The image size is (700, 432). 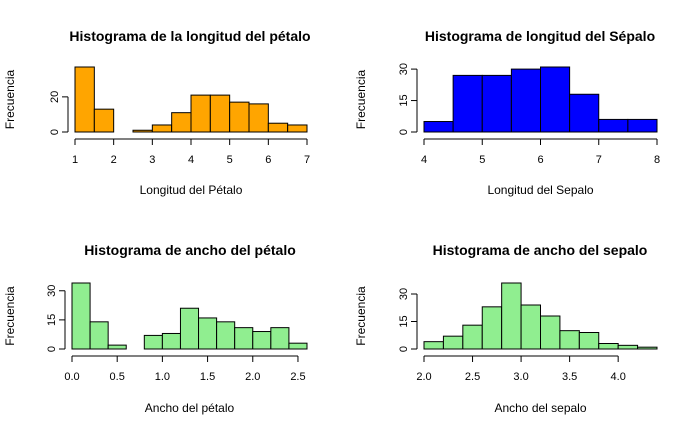 What do you see at coordinates (540, 250) in the screenshot?
I see `chart-title: Histograma de ancho del sepalo` at bounding box center [540, 250].